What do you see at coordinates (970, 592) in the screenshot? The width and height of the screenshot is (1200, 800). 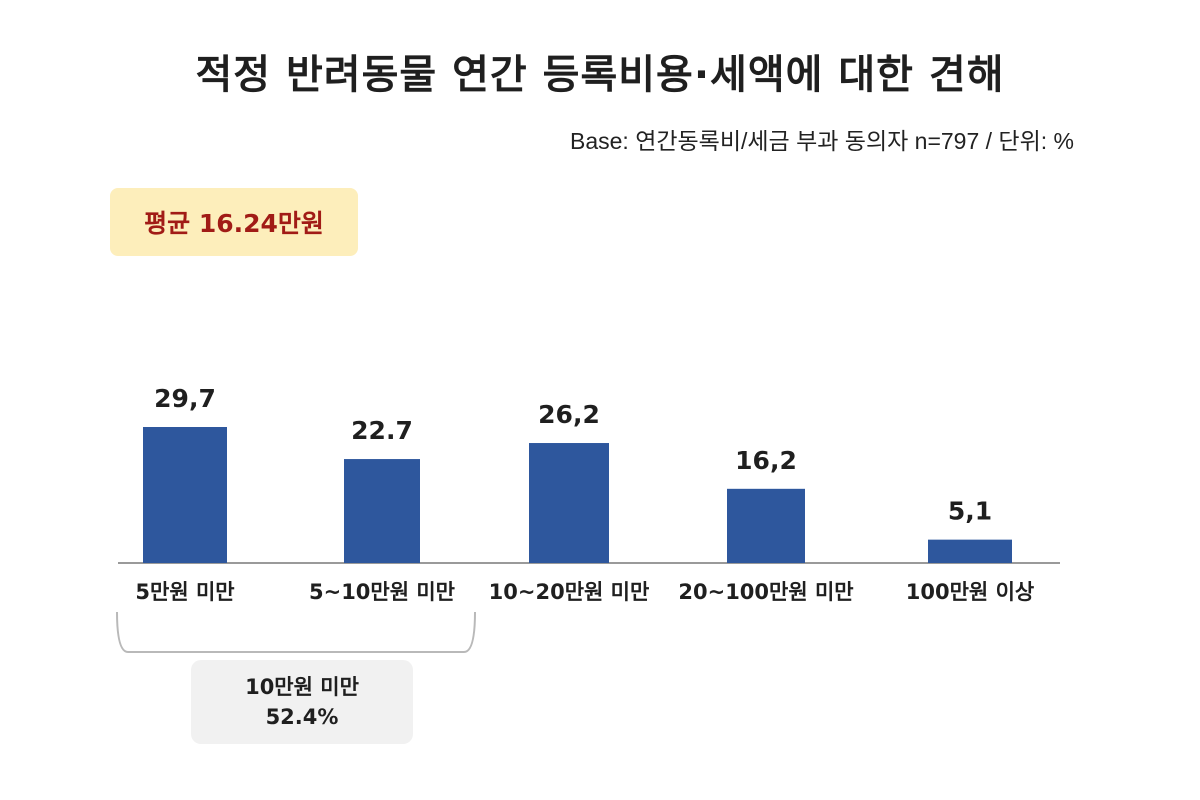 I see `category-label-5: 100만원 이상` at bounding box center [970, 592].